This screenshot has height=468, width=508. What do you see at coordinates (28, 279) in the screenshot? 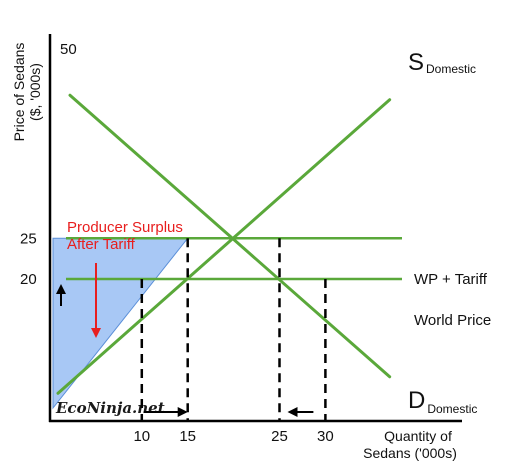
I see `y-tick-label-20: 20` at bounding box center [28, 279].